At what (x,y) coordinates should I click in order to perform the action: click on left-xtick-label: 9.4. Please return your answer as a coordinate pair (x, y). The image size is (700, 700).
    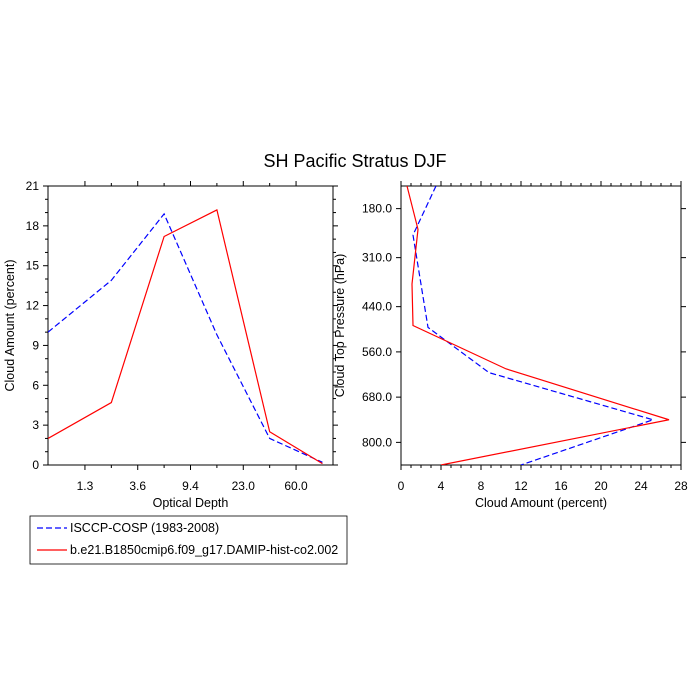
    Looking at the image, I should click on (190, 486).